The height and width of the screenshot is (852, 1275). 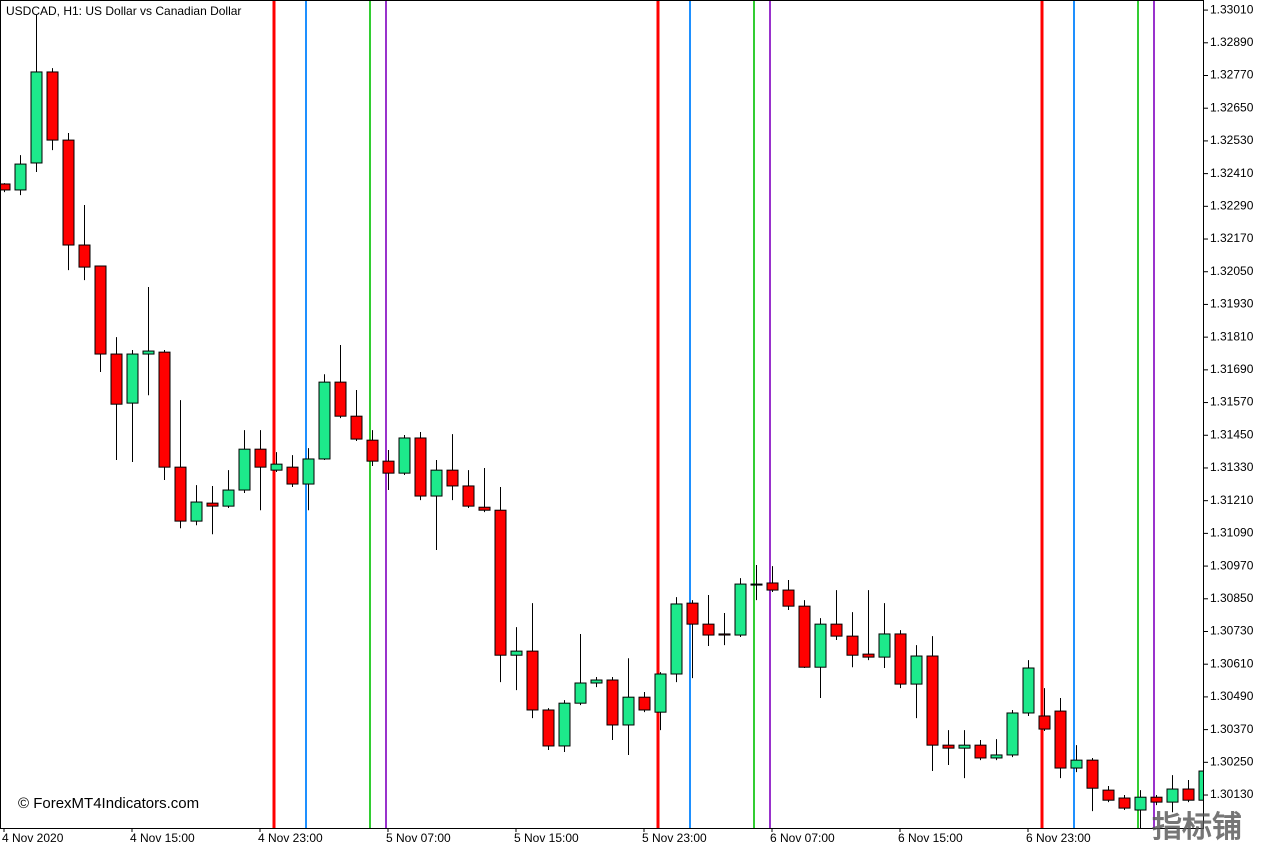 What do you see at coordinates (1058, 838) in the screenshot?
I see `x-tick-label: 6 Nov 23:00` at bounding box center [1058, 838].